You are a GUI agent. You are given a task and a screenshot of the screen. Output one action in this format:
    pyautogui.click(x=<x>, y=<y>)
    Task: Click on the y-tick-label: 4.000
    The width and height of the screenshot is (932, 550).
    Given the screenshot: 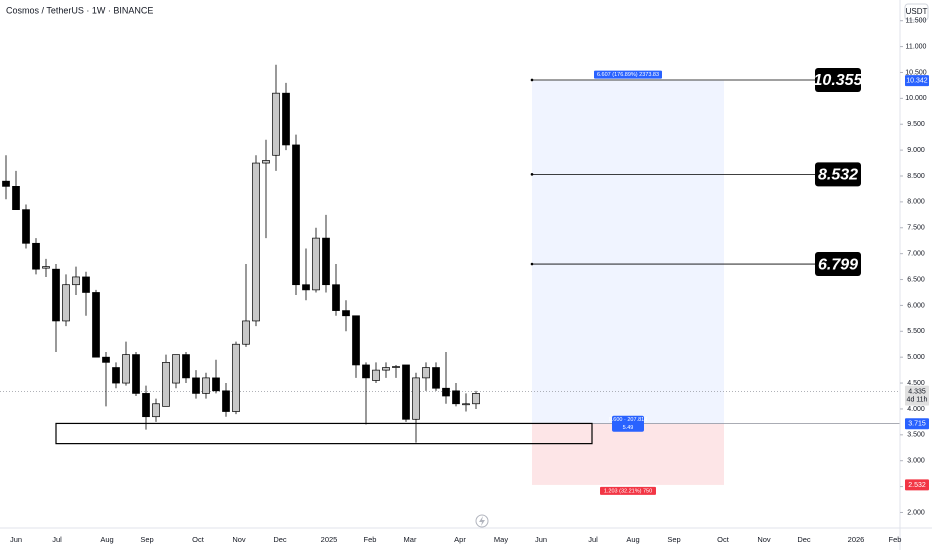 What is the action you would take?
    pyautogui.click(x=916, y=409)
    